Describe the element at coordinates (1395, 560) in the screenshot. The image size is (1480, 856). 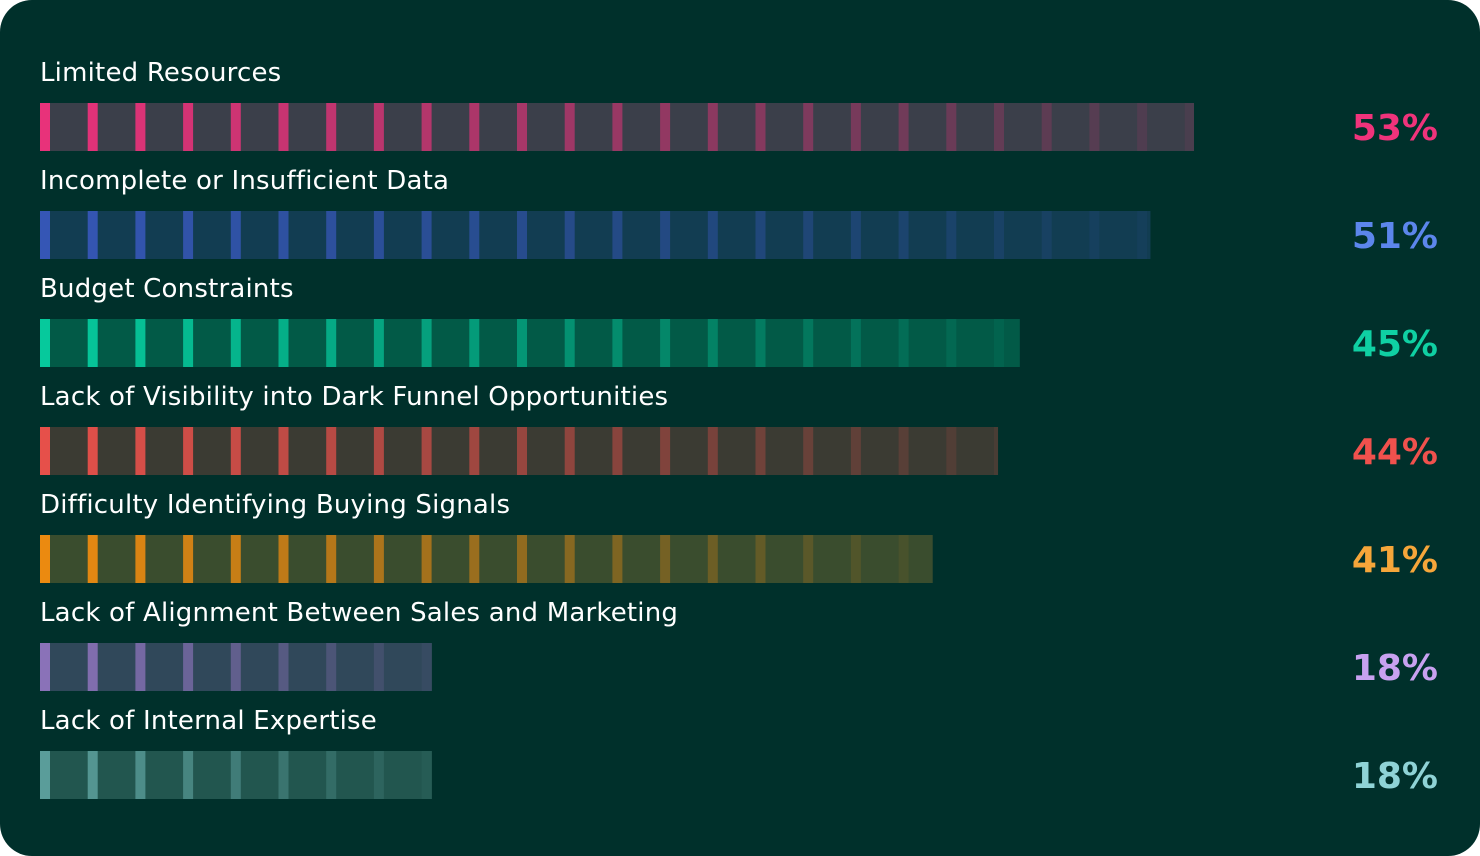
I see `value-label: 41%` at that location.